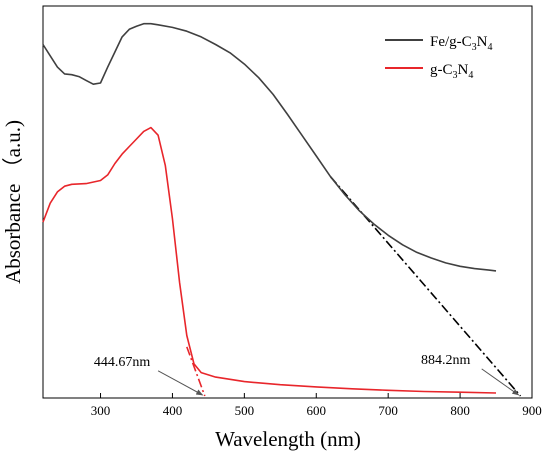 The width and height of the screenshot is (550, 459). What do you see at coordinates (180, 383) in the screenshot?
I see `annotation-arrow-444-67nm` at bounding box center [180, 383].